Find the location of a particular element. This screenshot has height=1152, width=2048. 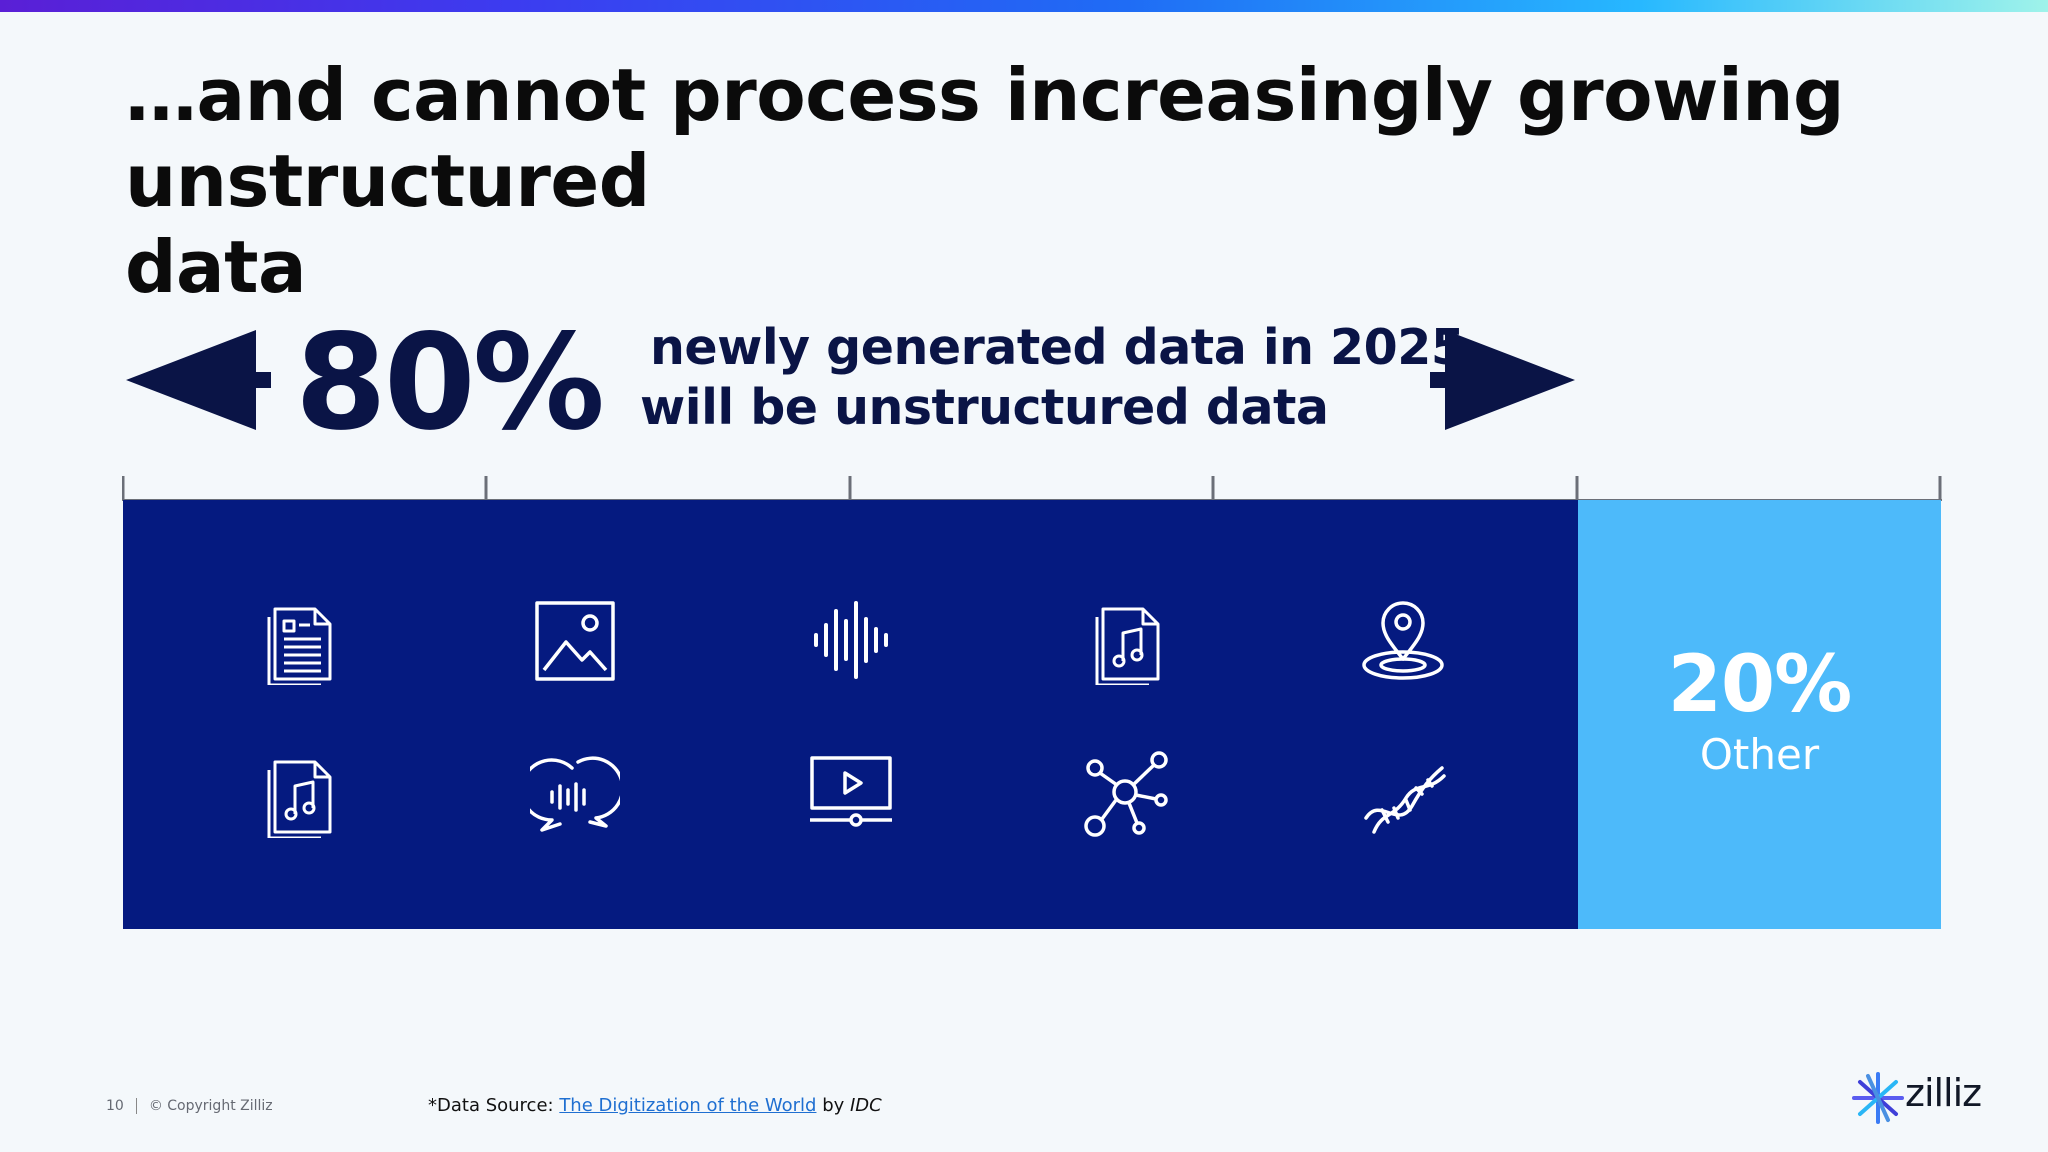

headline-line-2: will be unstructured data is located at coordinates (984, 407).